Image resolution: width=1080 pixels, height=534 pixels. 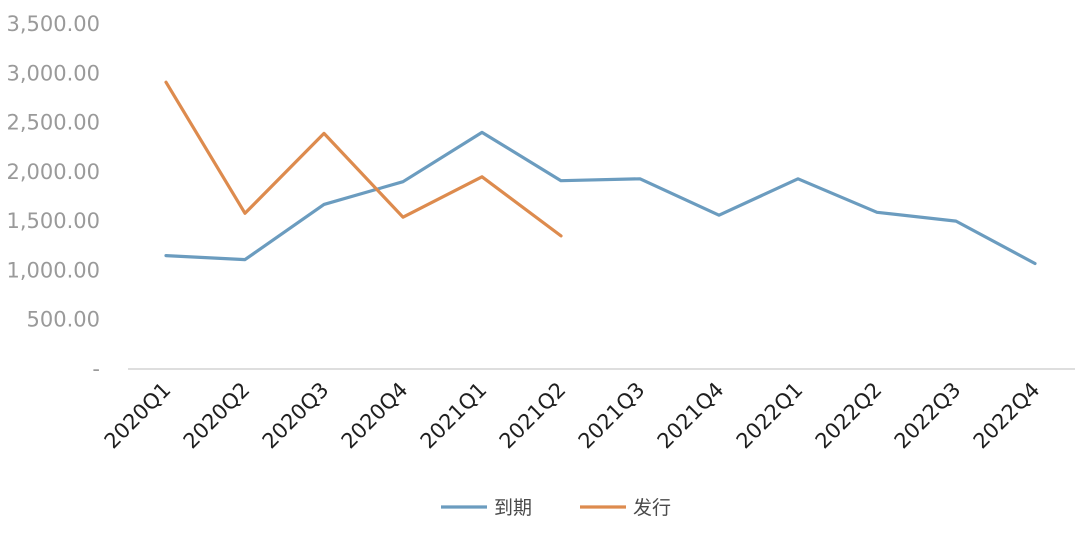 What do you see at coordinates (296, 416) in the screenshot?
I see `x-tick-label: 2020Q3` at bounding box center [296, 416].